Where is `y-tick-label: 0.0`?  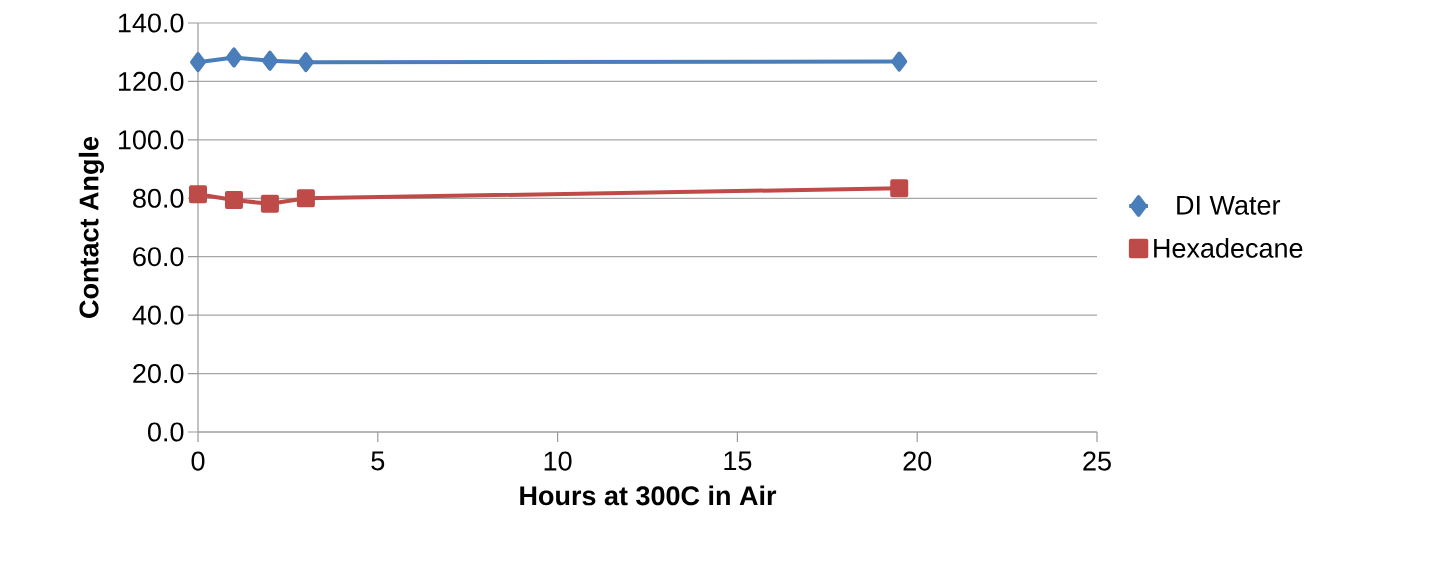 y-tick-label: 0.0 is located at coordinates (165, 432).